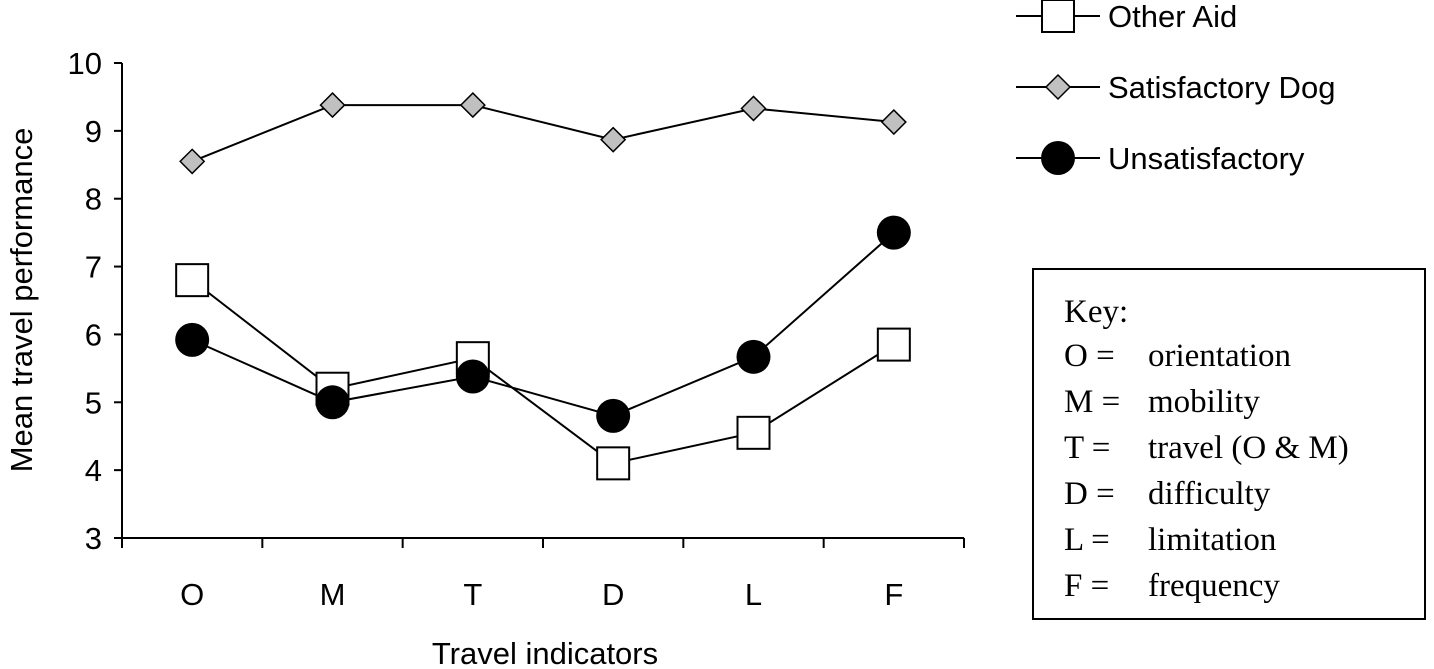 The width and height of the screenshot is (1434, 669). What do you see at coordinates (93, 402) in the screenshot?
I see `y-tick-label: 5` at bounding box center [93, 402].